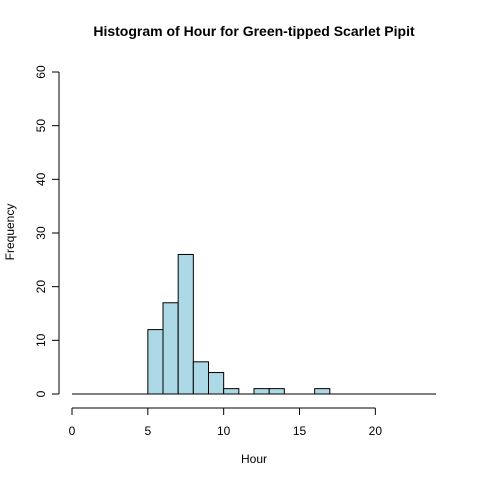 The width and height of the screenshot is (480, 480). I want to click on x-tick-label: 20, so click(376, 431).